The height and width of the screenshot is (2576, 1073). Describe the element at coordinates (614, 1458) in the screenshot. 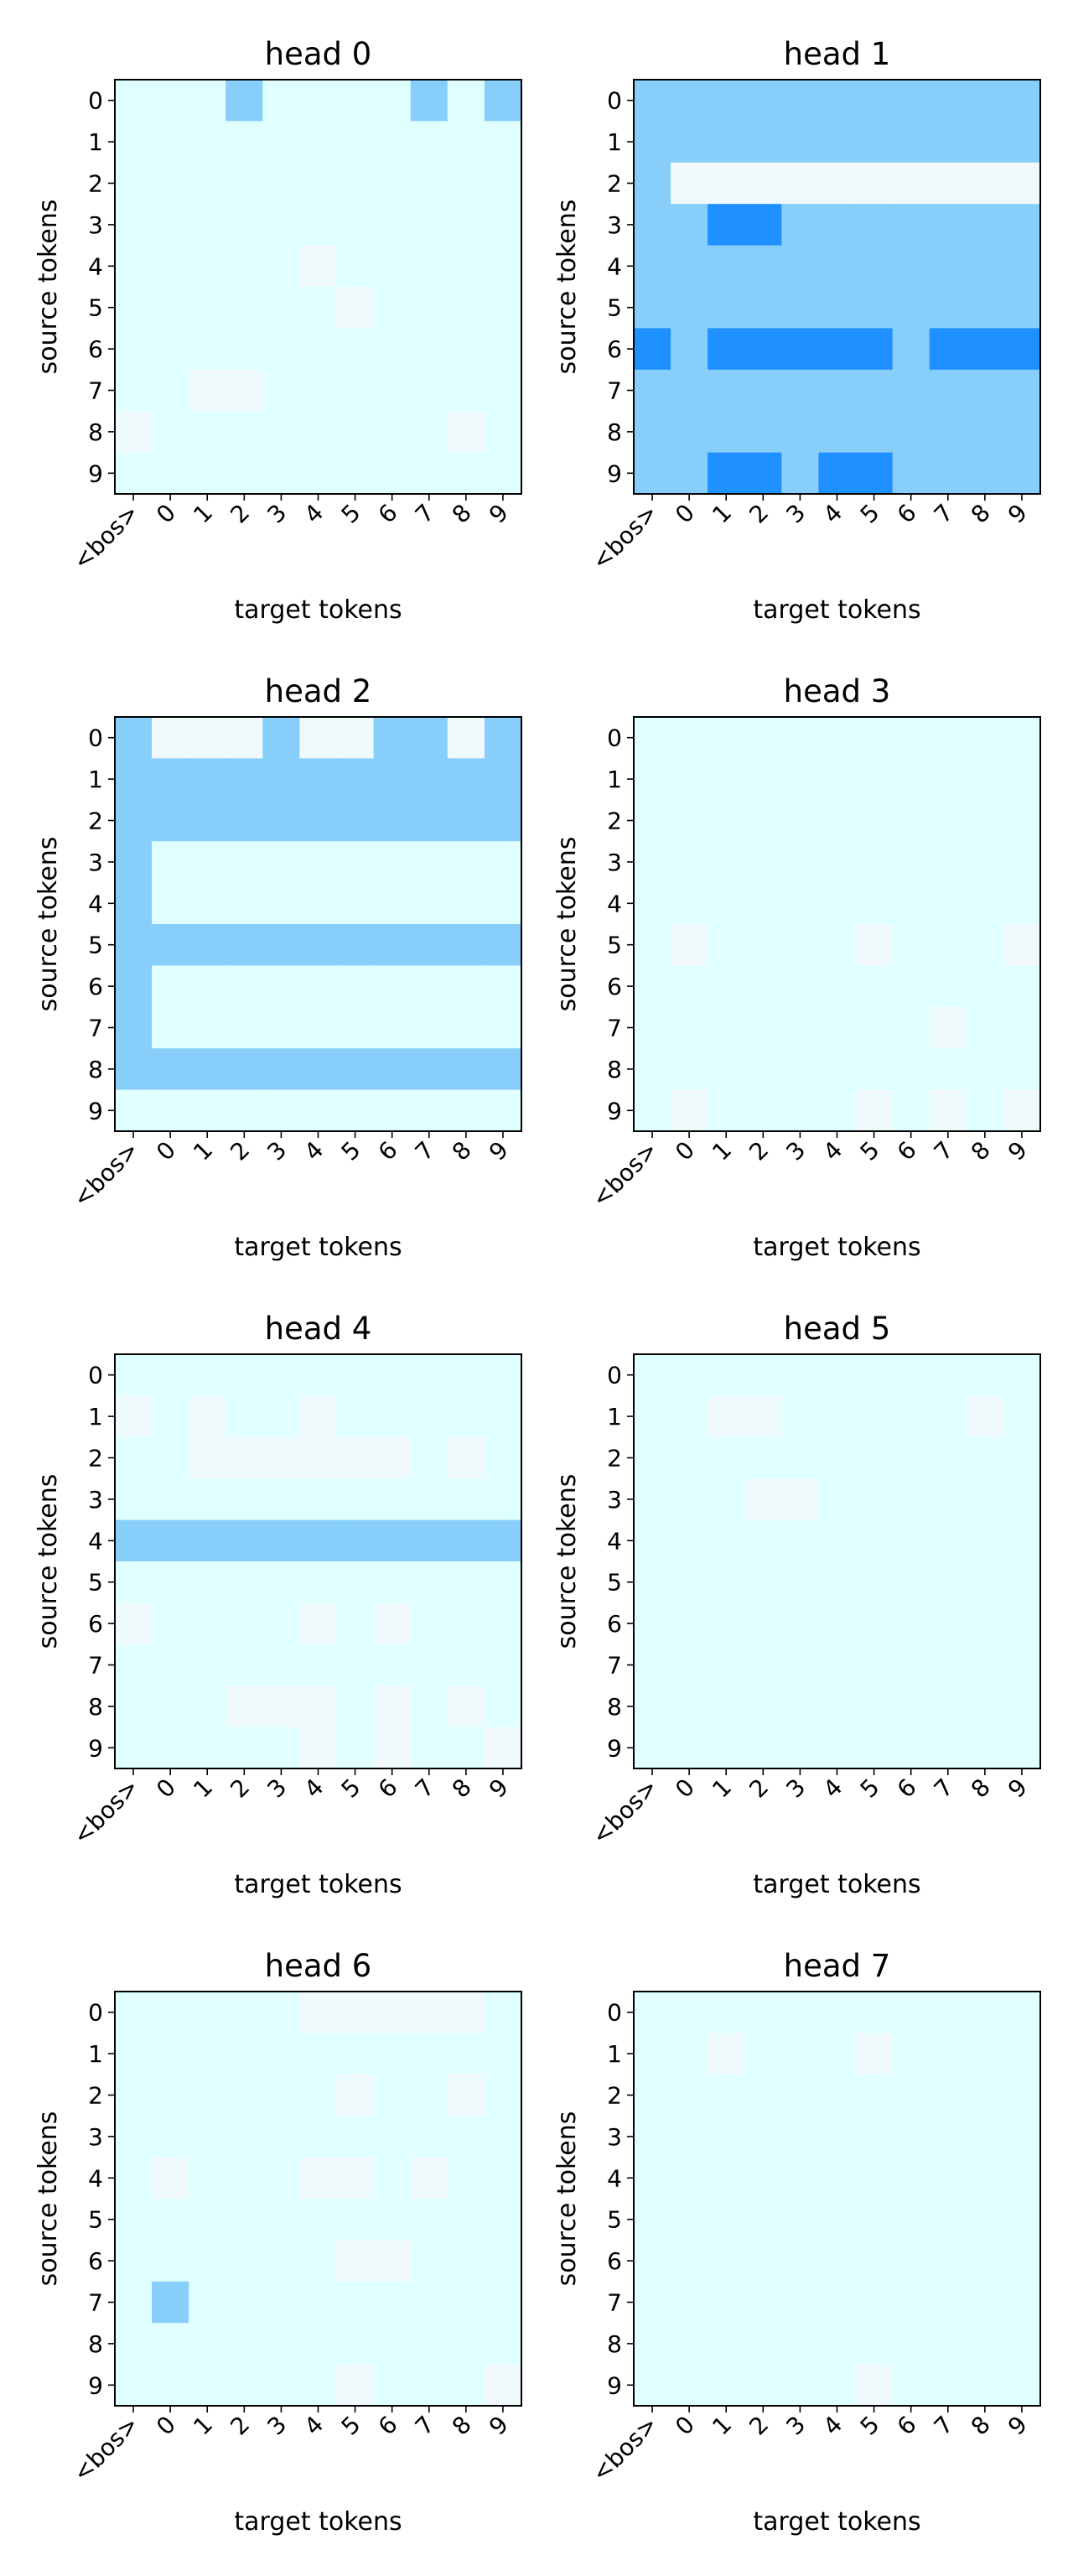

I see `y-tick-label: 2` at that location.